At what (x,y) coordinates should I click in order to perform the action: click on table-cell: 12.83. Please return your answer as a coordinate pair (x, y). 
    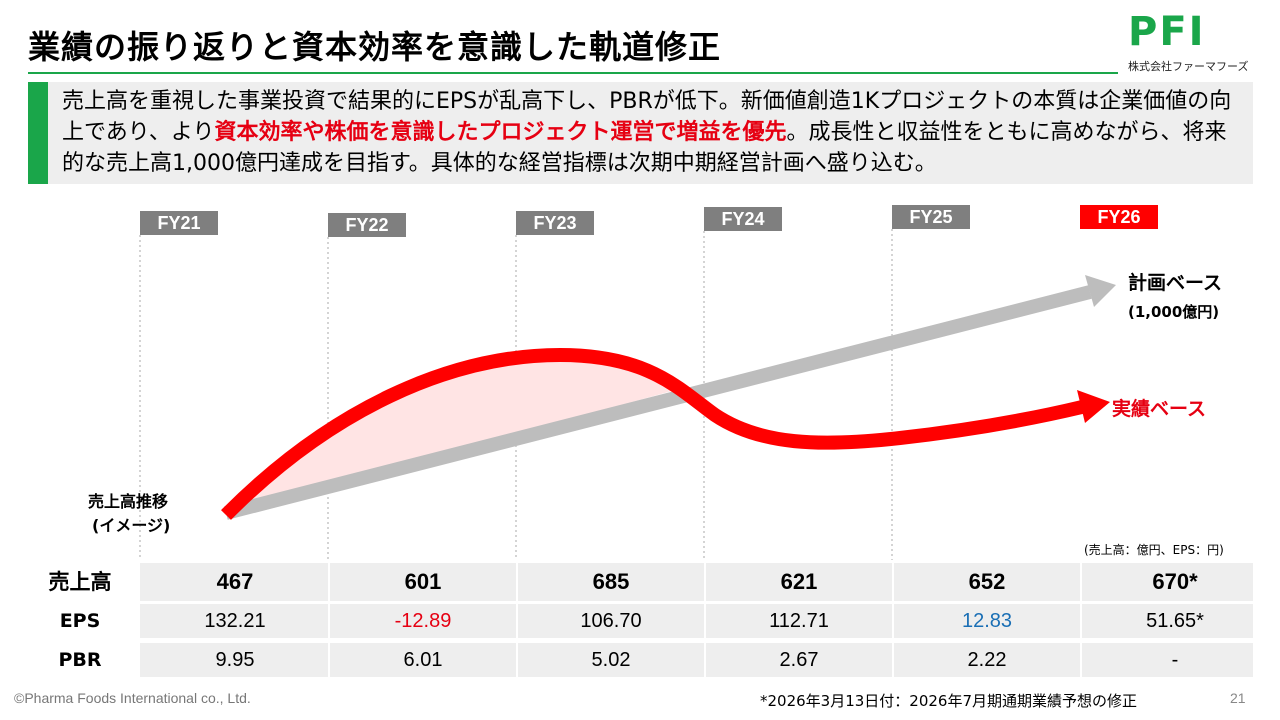
    Looking at the image, I should click on (987, 621).